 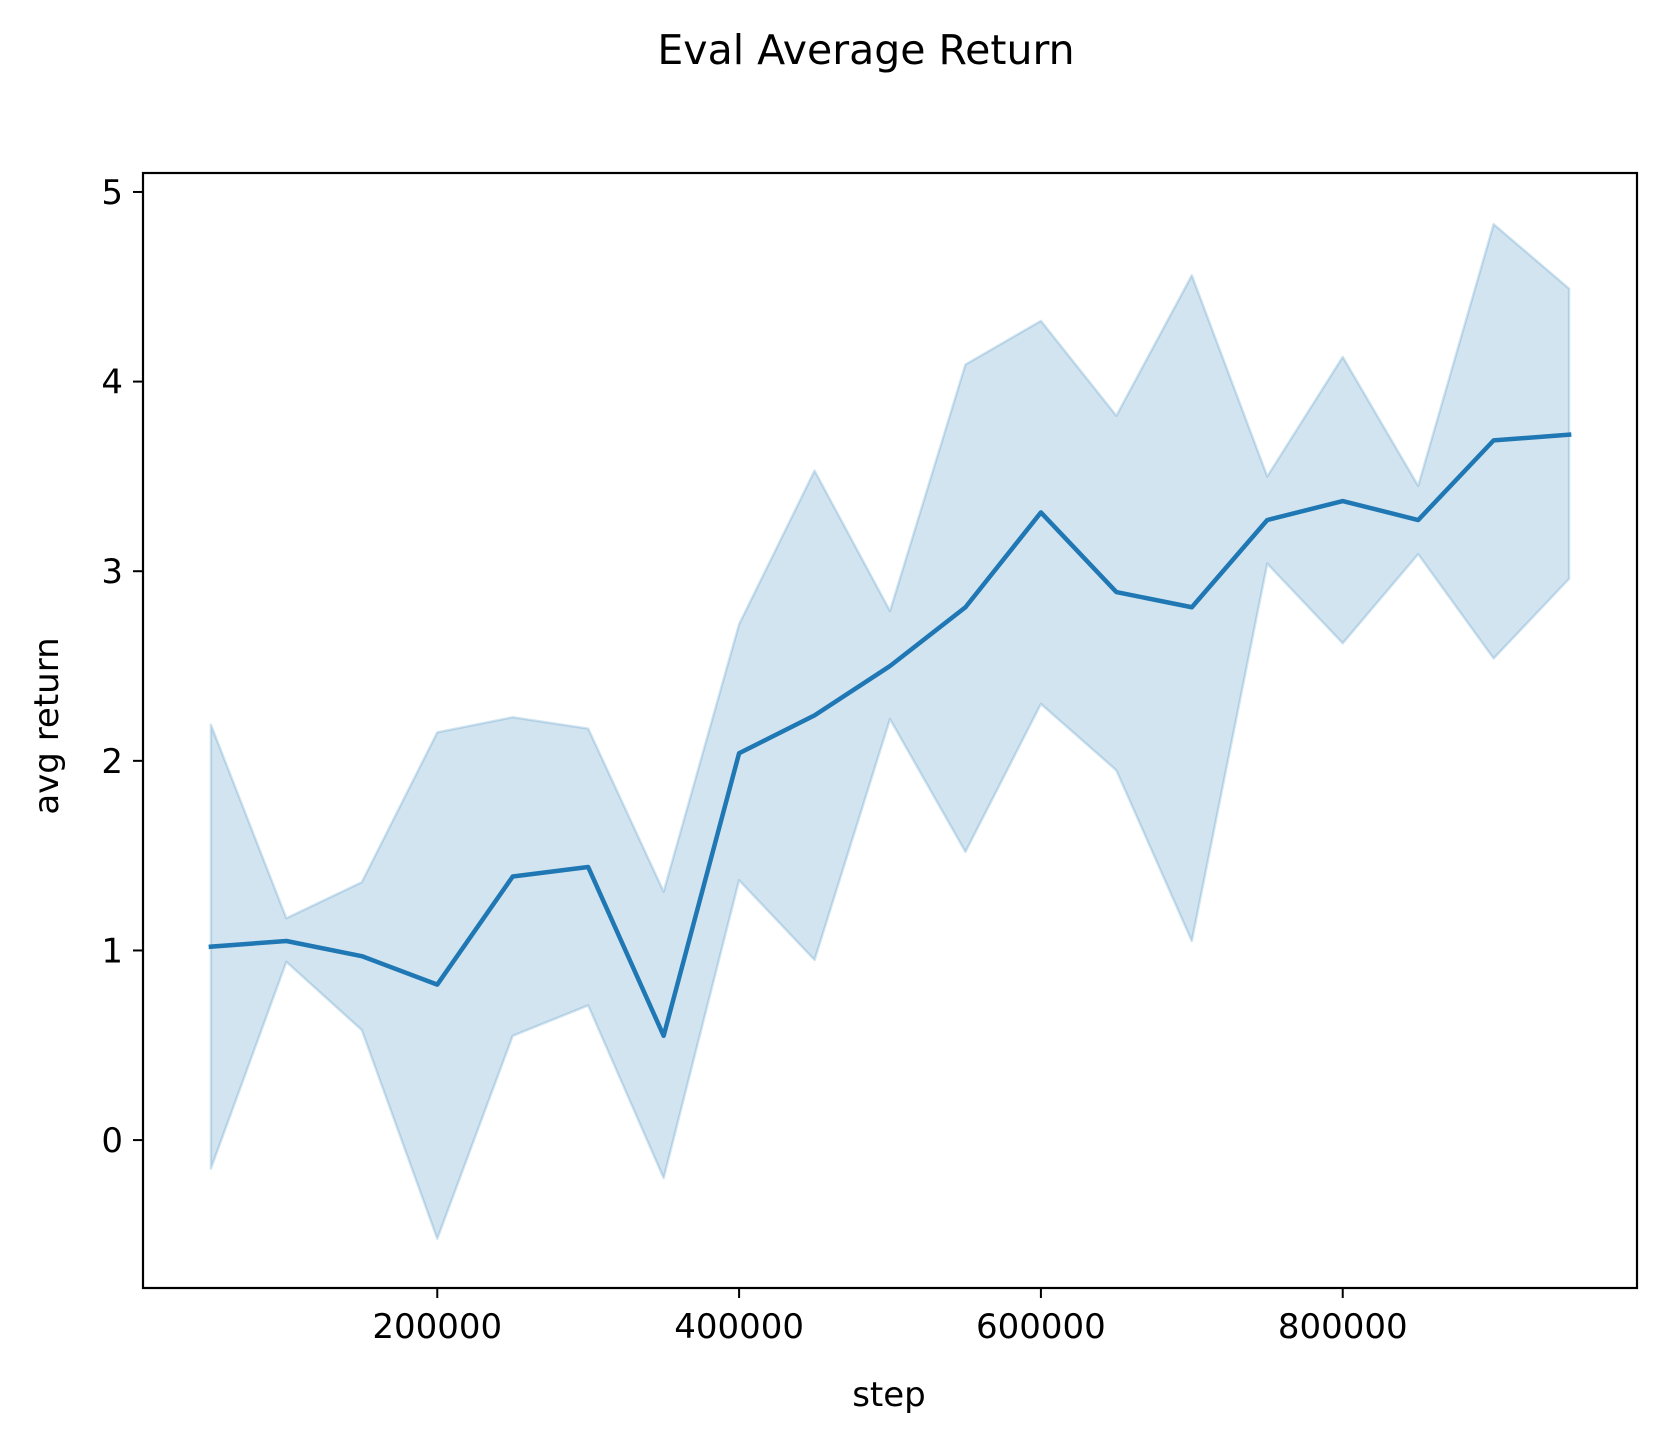 I want to click on x-tick-label: 600000, so click(x=1041, y=1327).